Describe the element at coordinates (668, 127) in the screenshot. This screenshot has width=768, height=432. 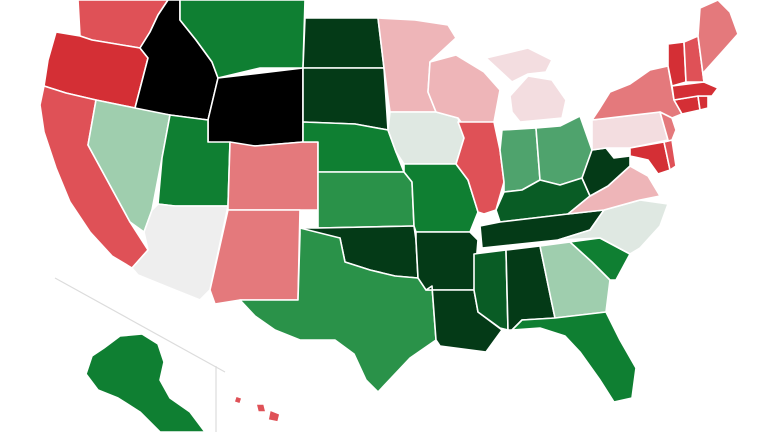
I see `state-new-jersey` at that location.